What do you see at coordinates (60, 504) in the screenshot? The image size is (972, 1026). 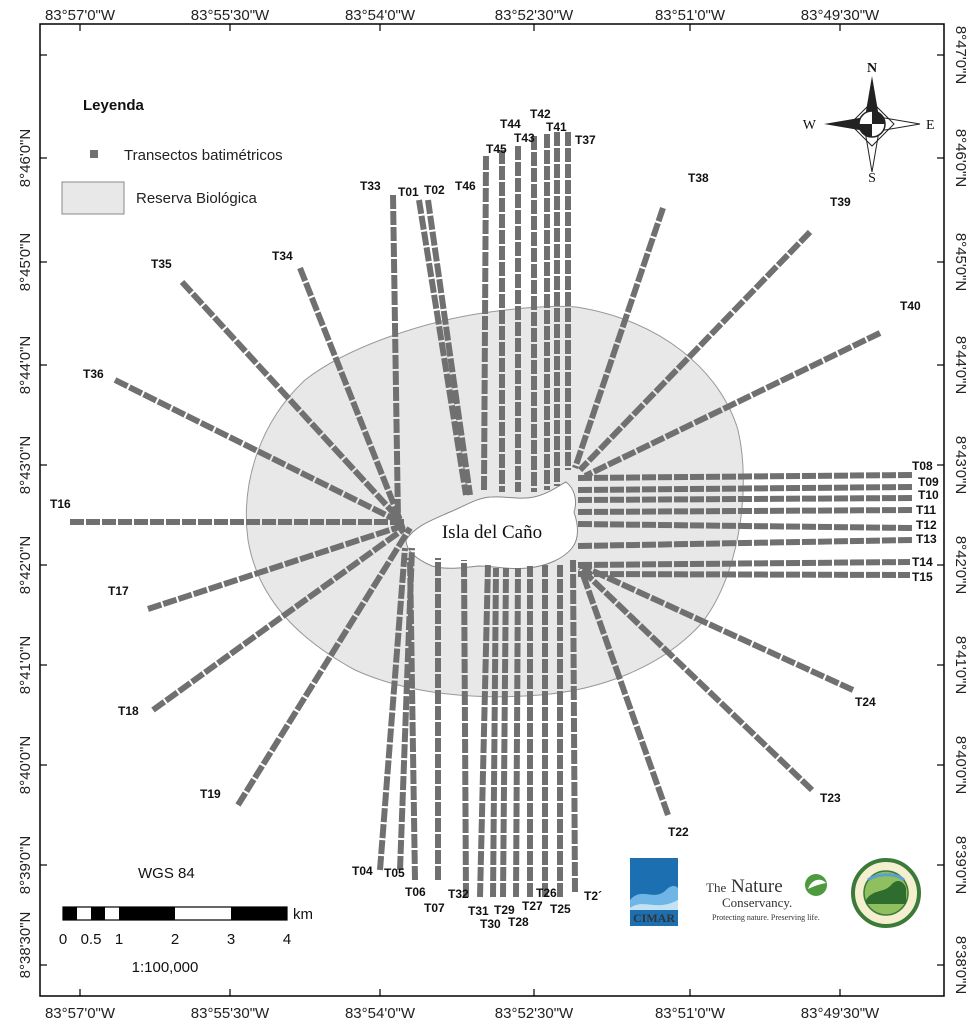 I see `transect-label-t16: T16` at bounding box center [60, 504].